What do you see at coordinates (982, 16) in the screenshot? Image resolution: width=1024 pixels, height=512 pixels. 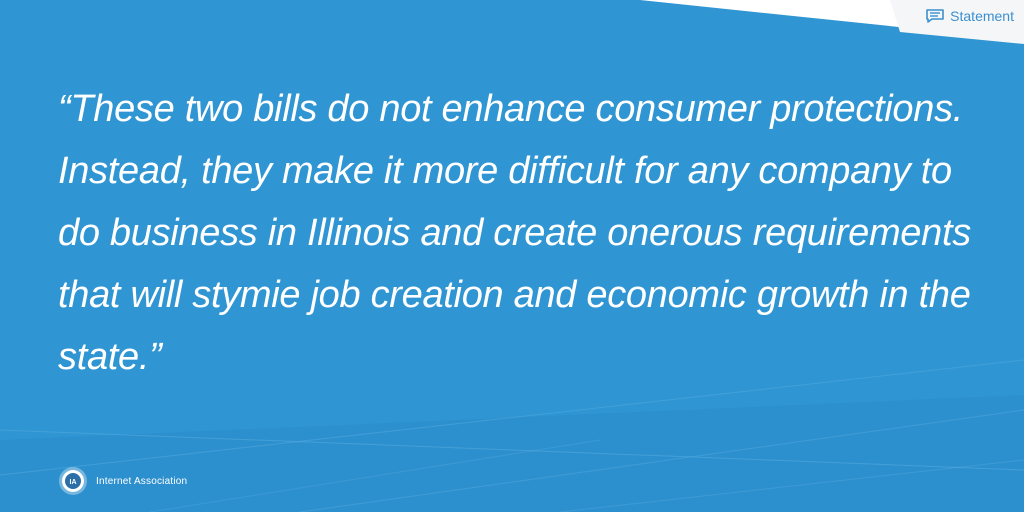 I see `badge-label: Statement` at bounding box center [982, 16].